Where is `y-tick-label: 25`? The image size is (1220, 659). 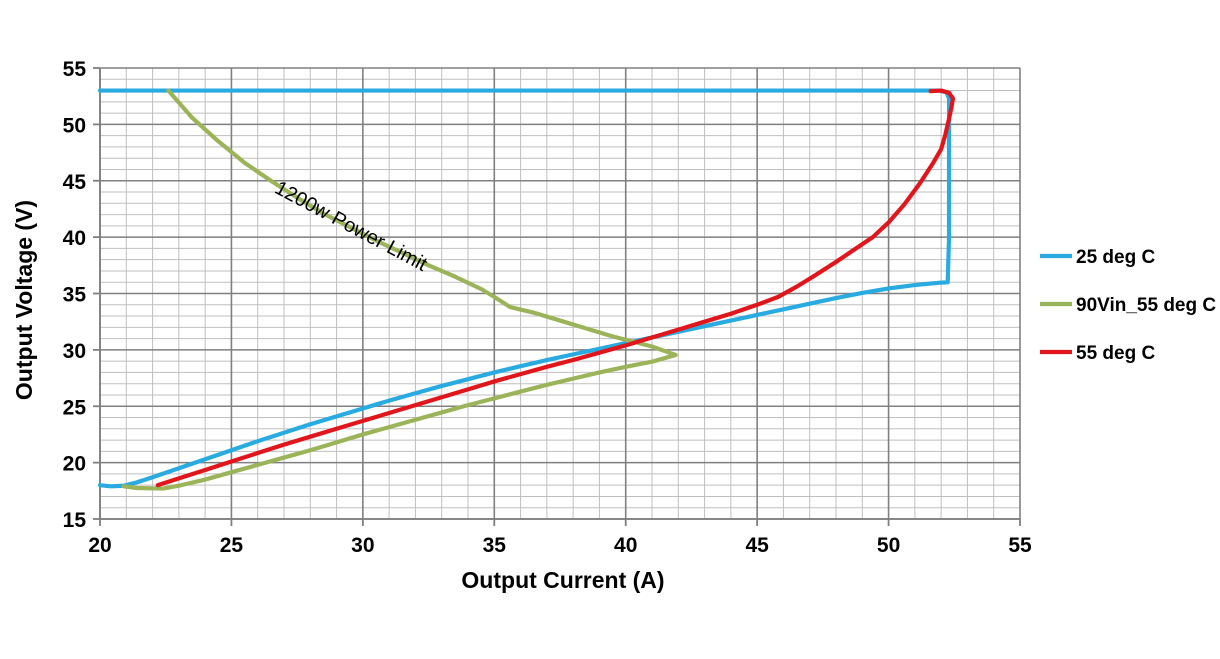
y-tick-label: 25 is located at coordinates (75, 407).